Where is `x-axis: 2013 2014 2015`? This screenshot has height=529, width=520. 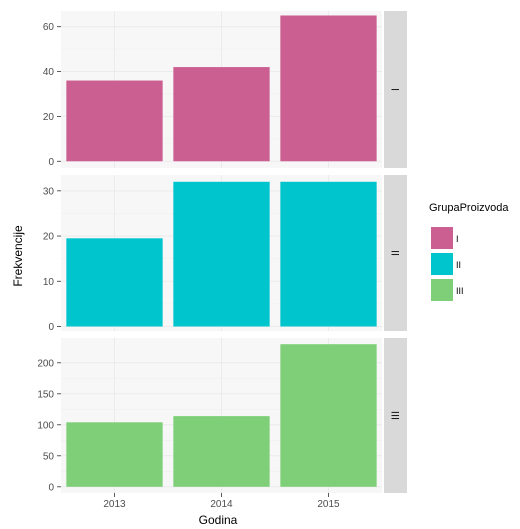
x-axis: 2013 2014 2015 is located at coordinates (221, 501).